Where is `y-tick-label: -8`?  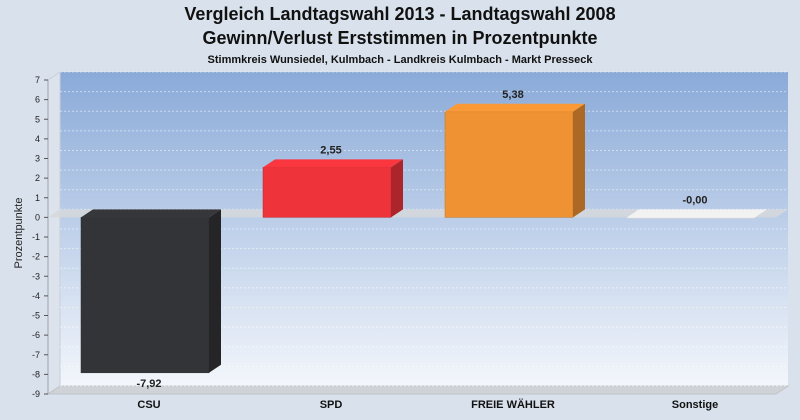
y-tick-label: -8 is located at coordinates (36, 374).